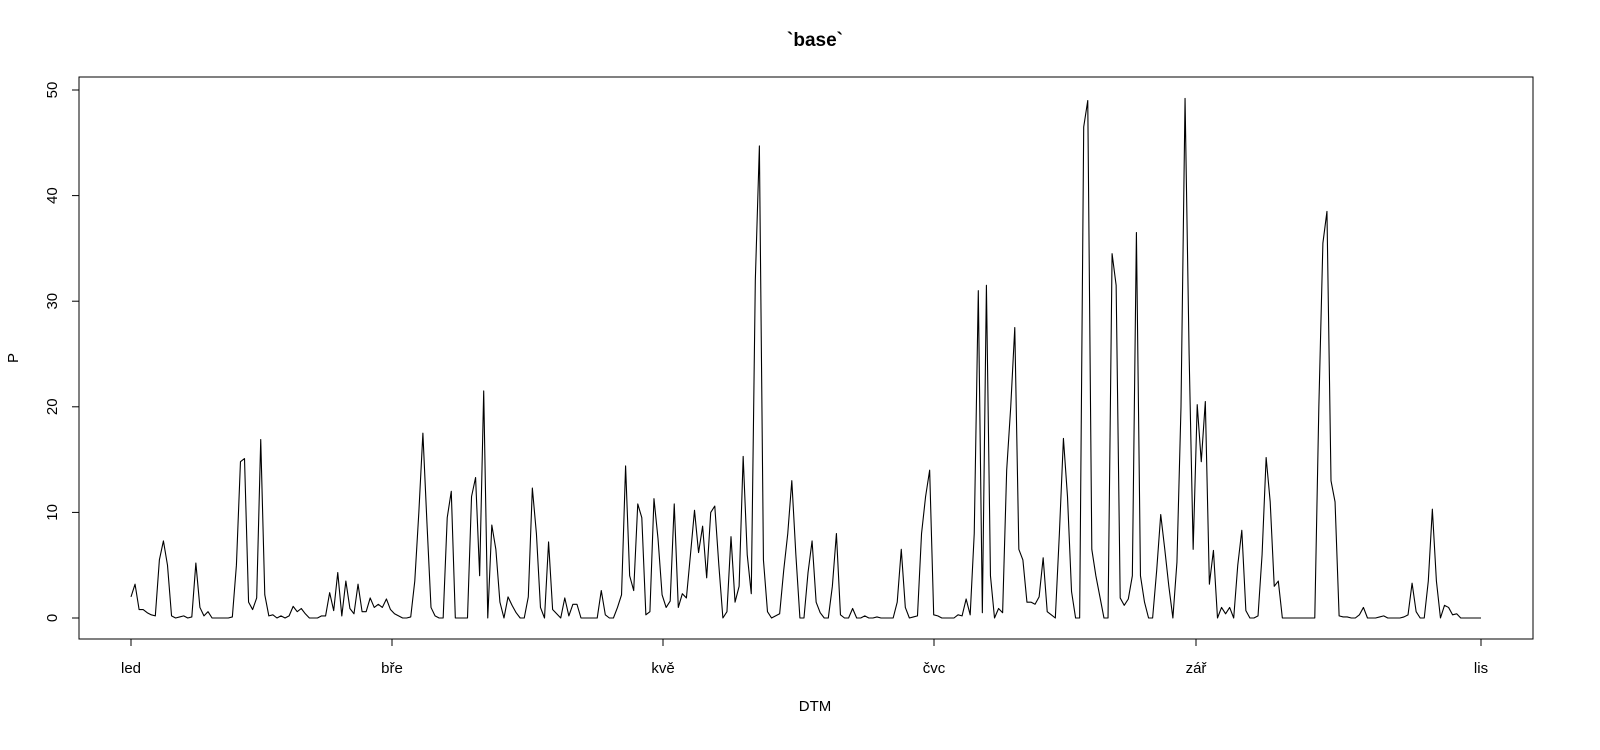 The height and width of the screenshot is (750, 1600). What do you see at coordinates (52, 301) in the screenshot?
I see `y-tick-label: 30` at bounding box center [52, 301].